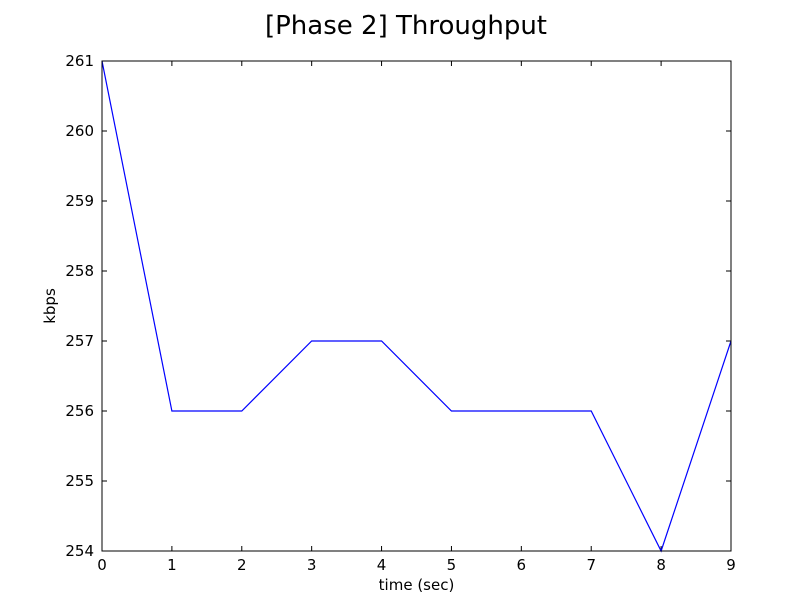 The image size is (812, 612). I want to click on y-tick-label: 261, so click(79, 61).